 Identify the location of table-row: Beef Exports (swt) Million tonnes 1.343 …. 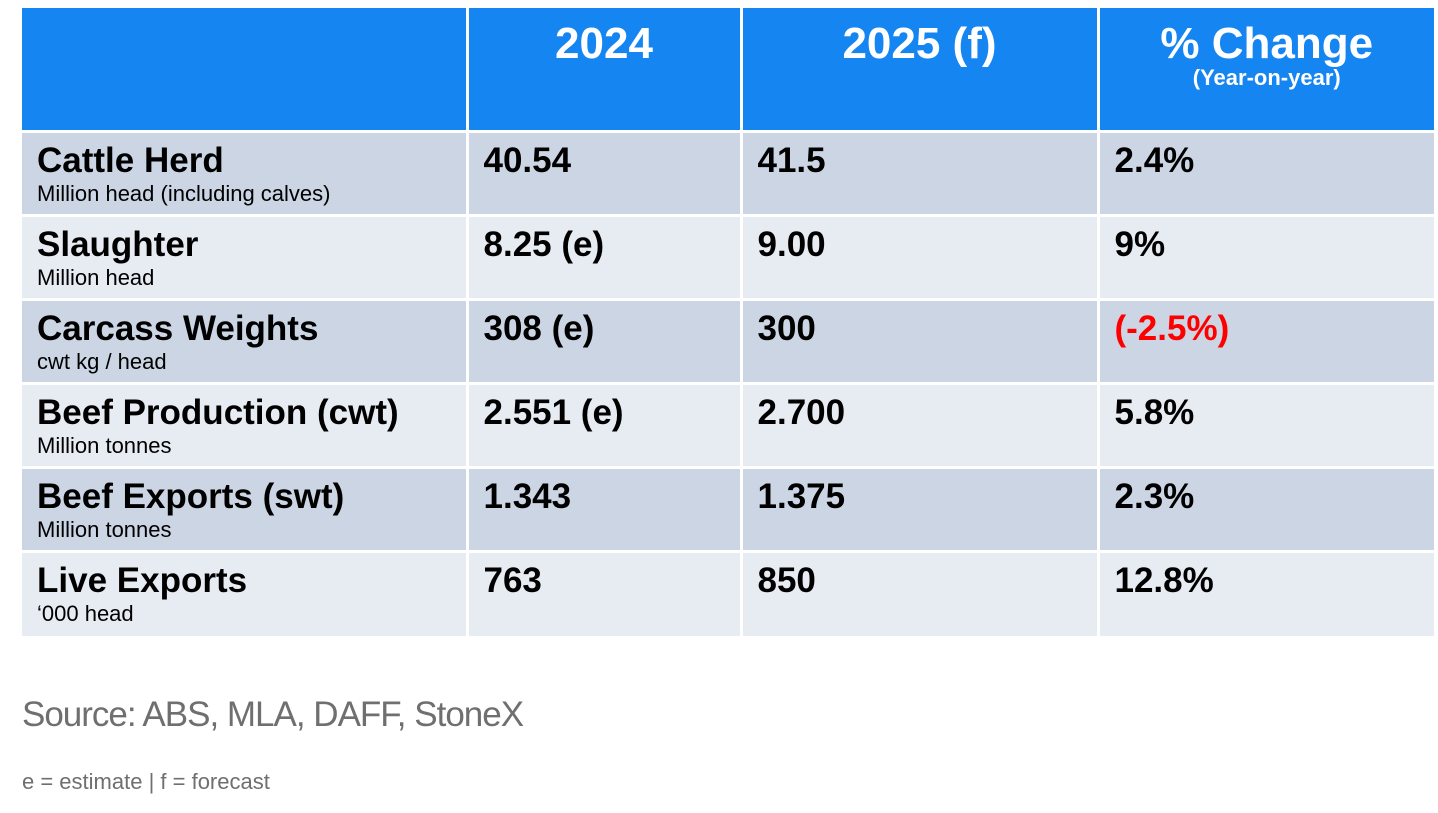
(728, 509).